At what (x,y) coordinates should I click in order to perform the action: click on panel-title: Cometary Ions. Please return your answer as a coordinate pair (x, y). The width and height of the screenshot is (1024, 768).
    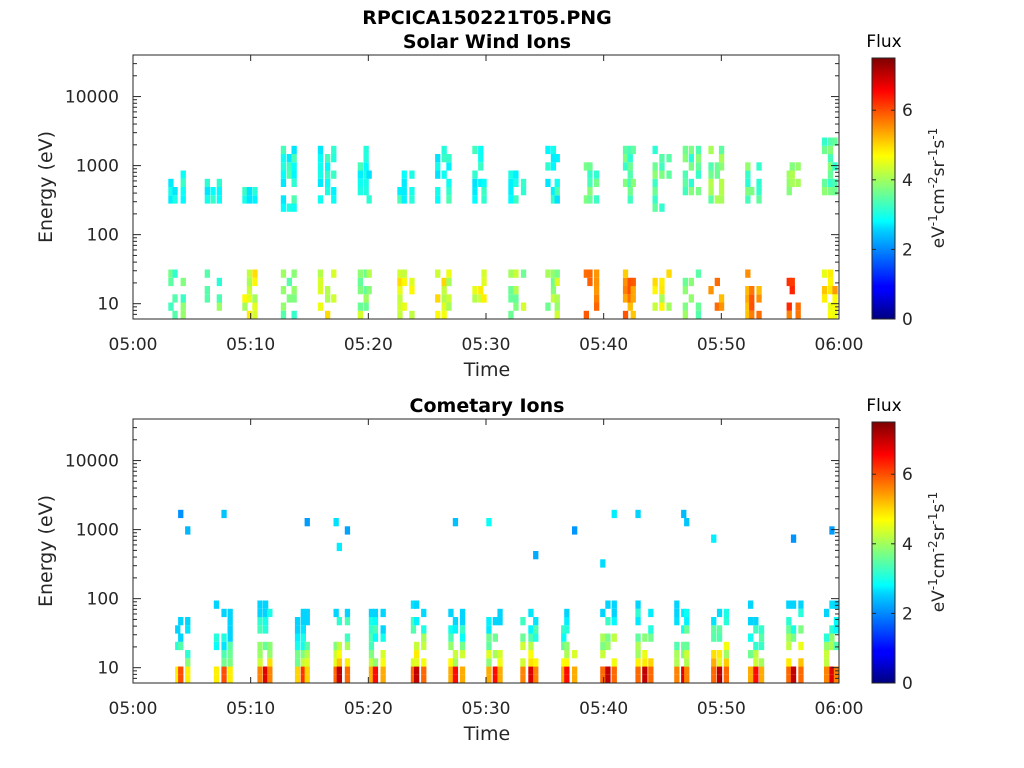
    Looking at the image, I should click on (487, 406).